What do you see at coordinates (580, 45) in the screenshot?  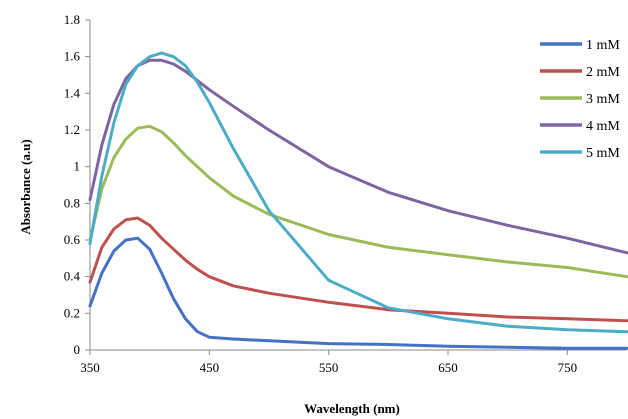 I see `legend-item: 1 mM` at bounding box center [580, 45].